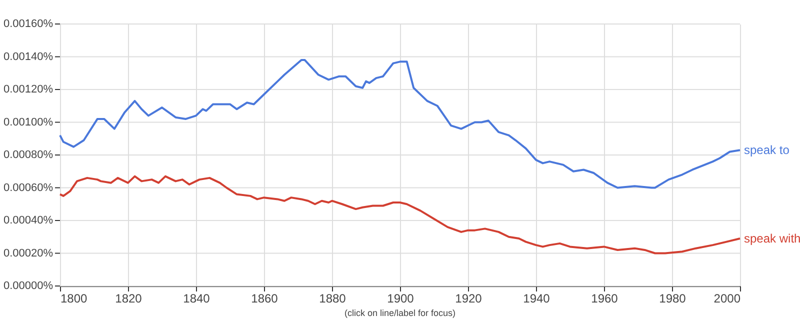  What do you see at coordinates (28, 90) in the screenshot?
I see `y-tick-label: 0.00120%` at bounding box center [28, 90].